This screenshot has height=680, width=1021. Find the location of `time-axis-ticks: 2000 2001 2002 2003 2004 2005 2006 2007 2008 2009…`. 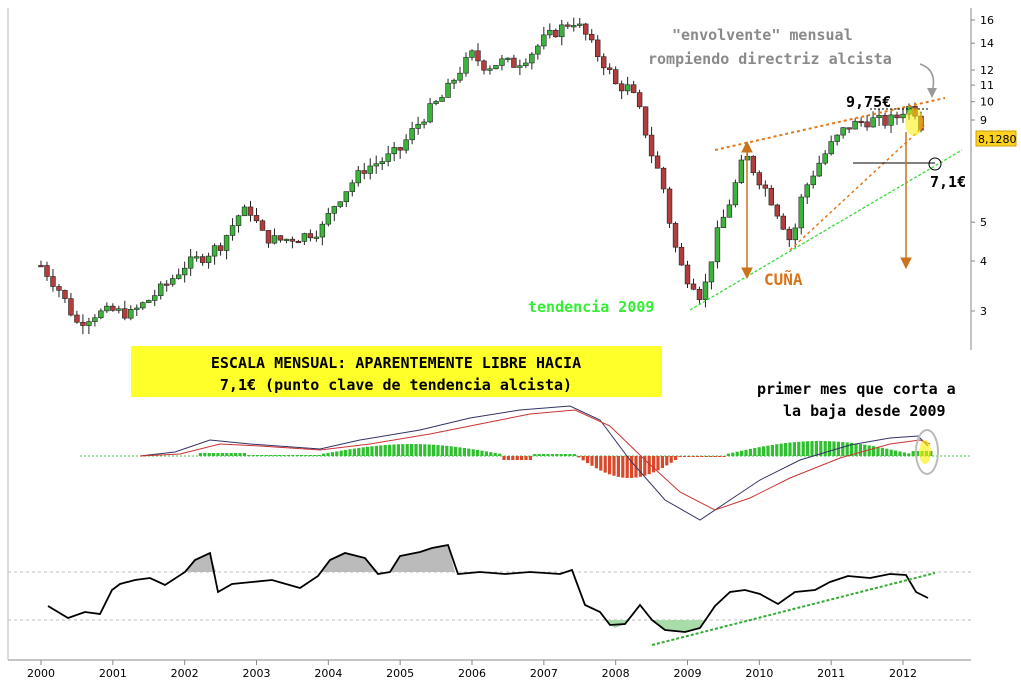

time-axis-ticks: 2000 2001 2002 2003 2004 2005 2006 2007 2008 2009… is located at coordinates (472, 670).